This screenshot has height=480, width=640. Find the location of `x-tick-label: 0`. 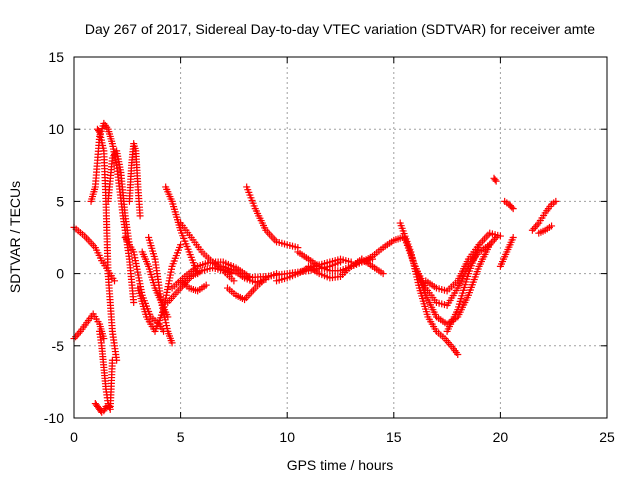

x-tick-label: 0 is located at coordinates (74, 437).